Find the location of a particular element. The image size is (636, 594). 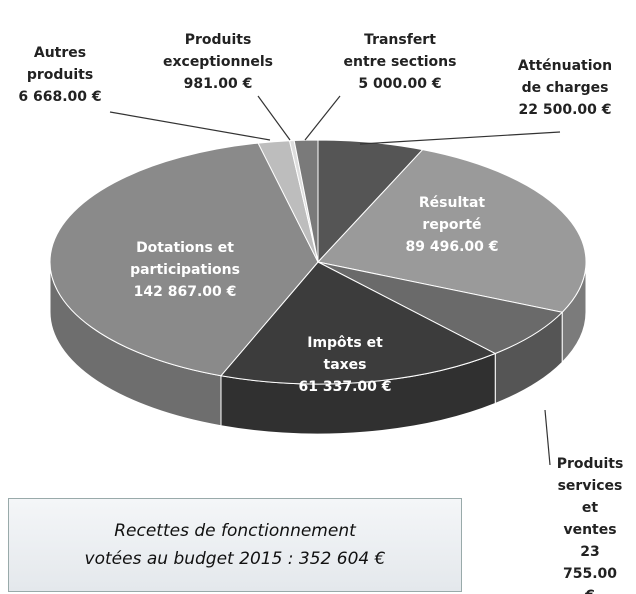

category-name: Transfert entre sections is located at coordinates (400, 51).